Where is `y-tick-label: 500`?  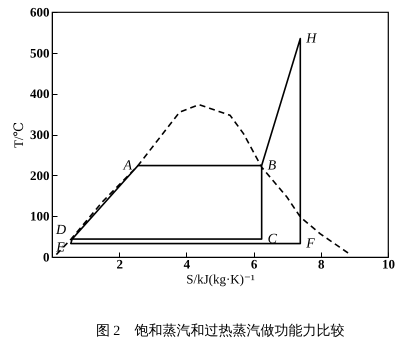
y-tick-label: 500 is located at coordinates (40, 52).